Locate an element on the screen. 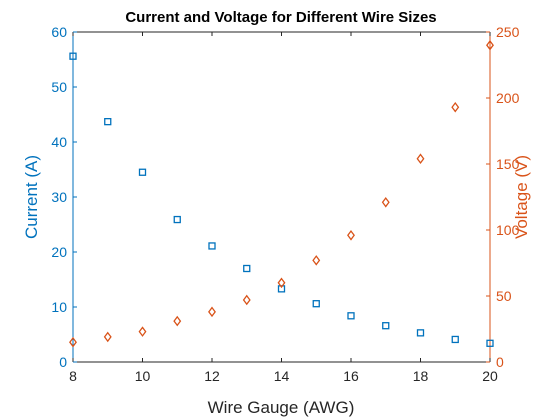 The width and height of the screenshot is (560, 420). y-tick-label-left: 0 is located at coordinates (63, 362).